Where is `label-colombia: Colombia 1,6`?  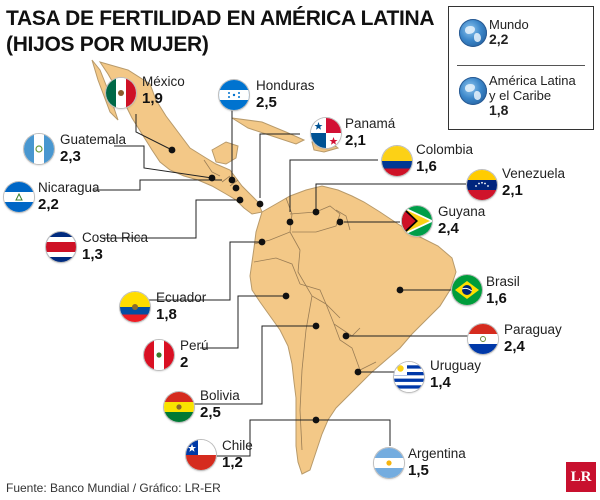 label-colombia: Colombia 1,6 is located at coordinates (444, 159).